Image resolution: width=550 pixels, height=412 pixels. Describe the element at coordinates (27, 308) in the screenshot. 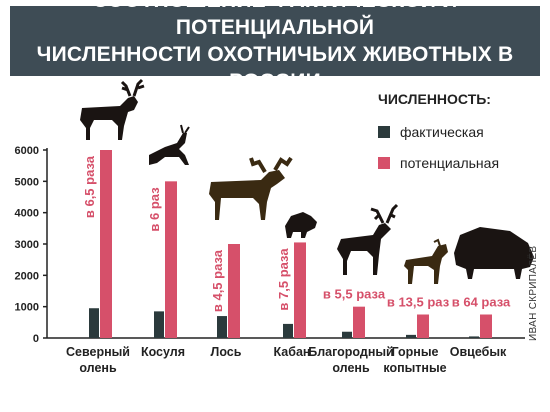

I see `y-tick-label: 1000` at that location.